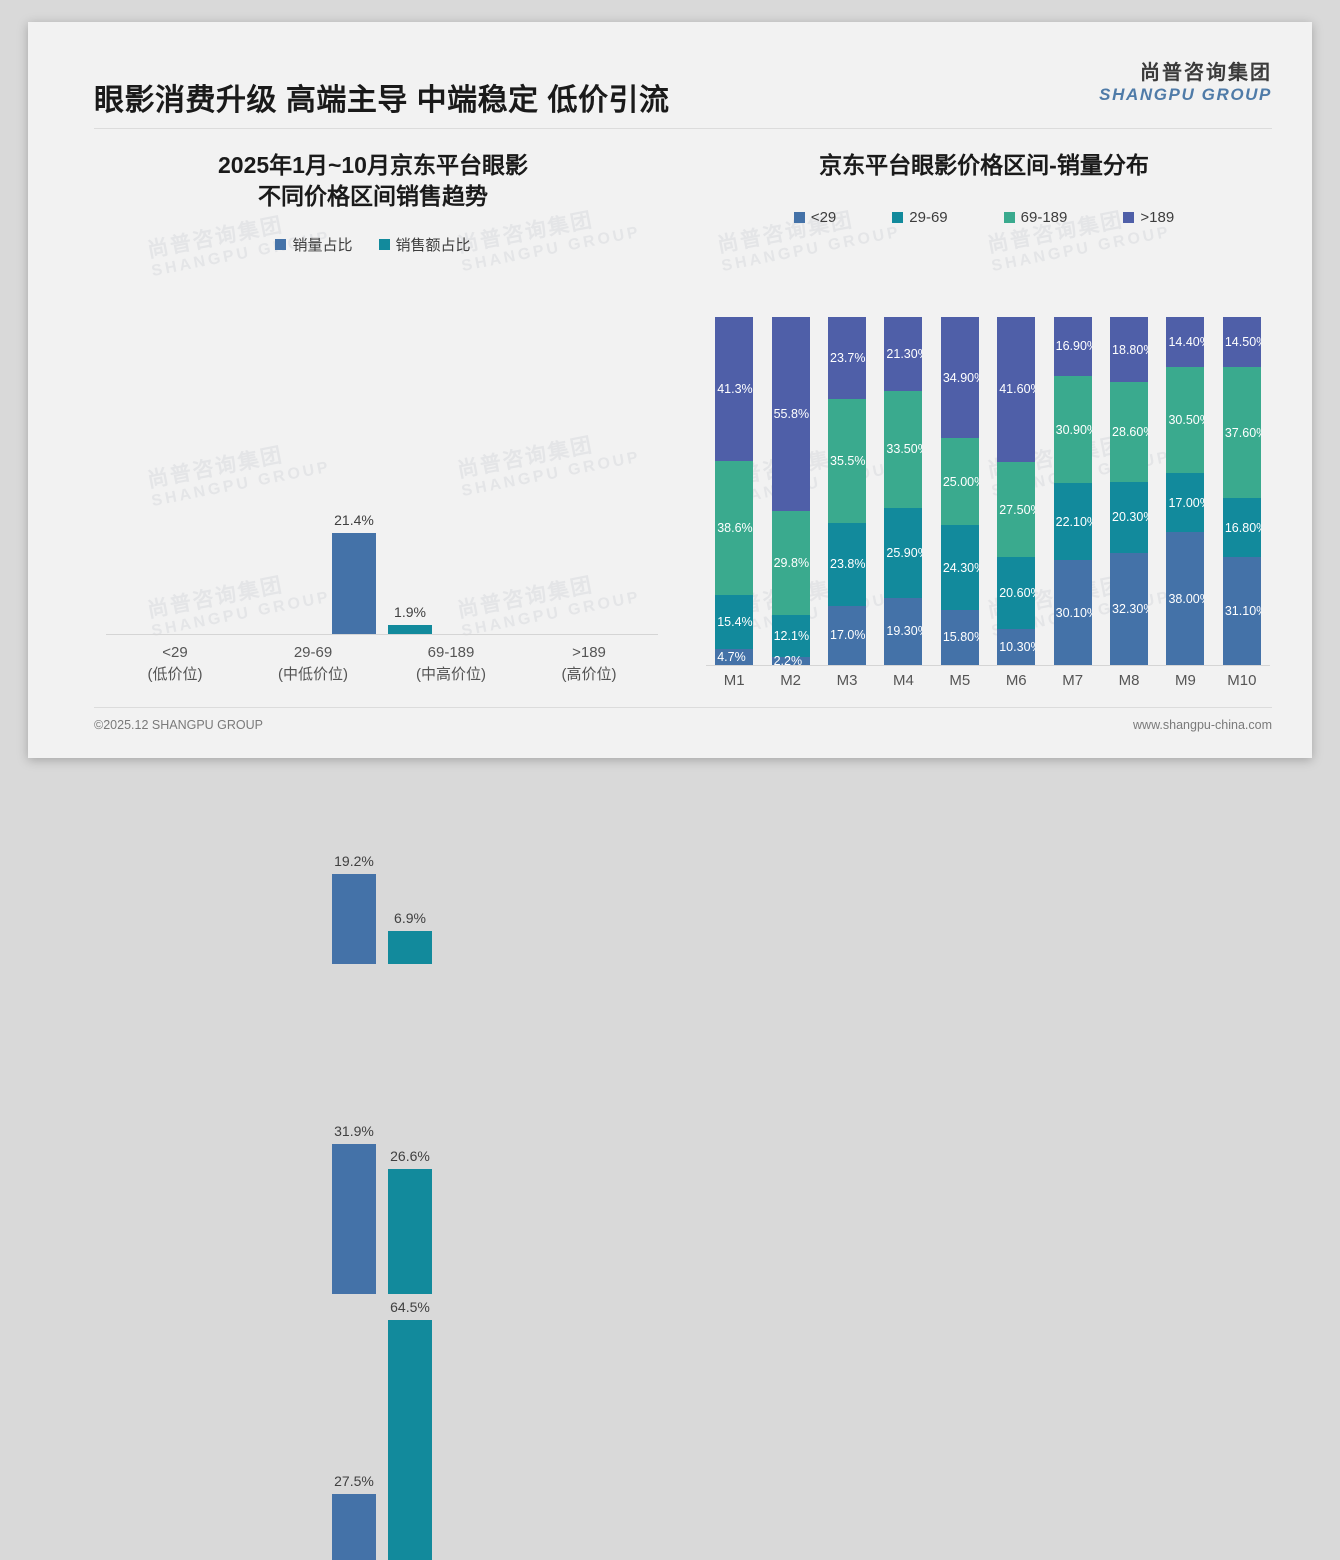 This screenshot has width=1340, height=1560. I want to click on legend-item-label: >189, so click(1157, 218).